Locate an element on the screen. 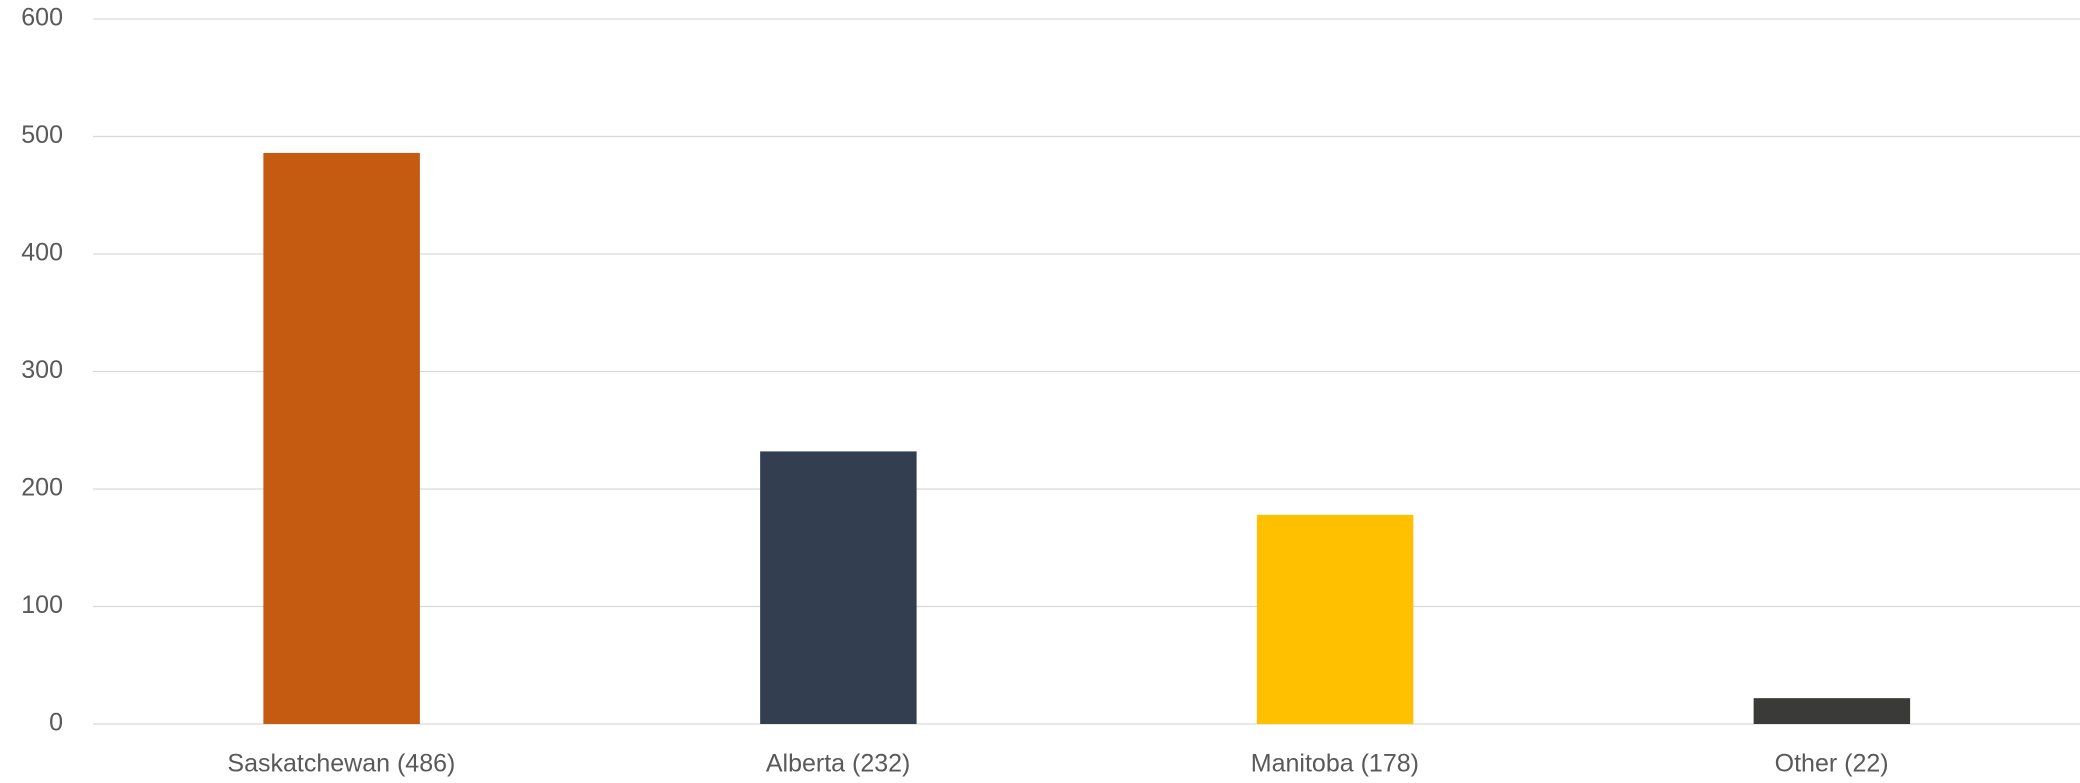  y-tick-label: 200 is located at coordinates (42, 488).